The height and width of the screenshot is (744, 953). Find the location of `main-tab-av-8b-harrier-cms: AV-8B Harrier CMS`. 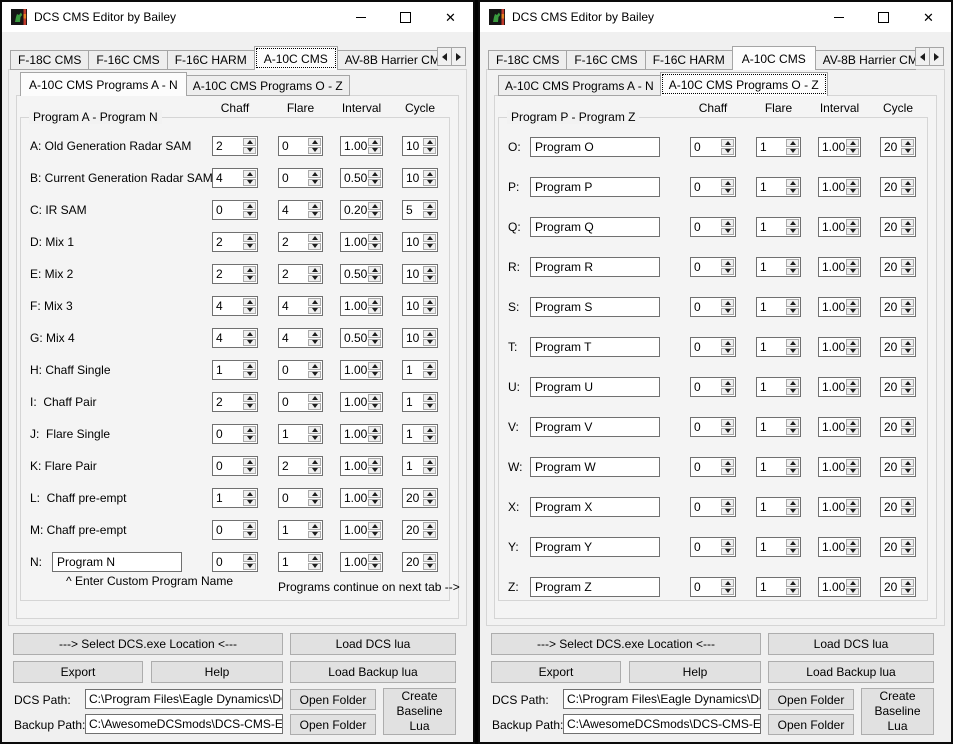

main-tab-av-8b-harrier-cms: AV-8B Harrier CMS is located at coordinates (865, 60).